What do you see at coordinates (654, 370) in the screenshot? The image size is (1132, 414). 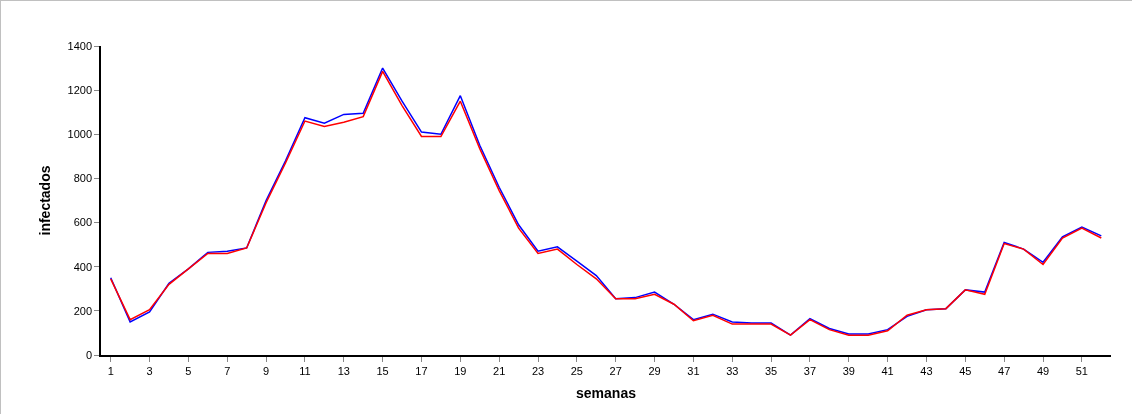 I see `x-tick-label: 29` at bounding box center [654, 370].